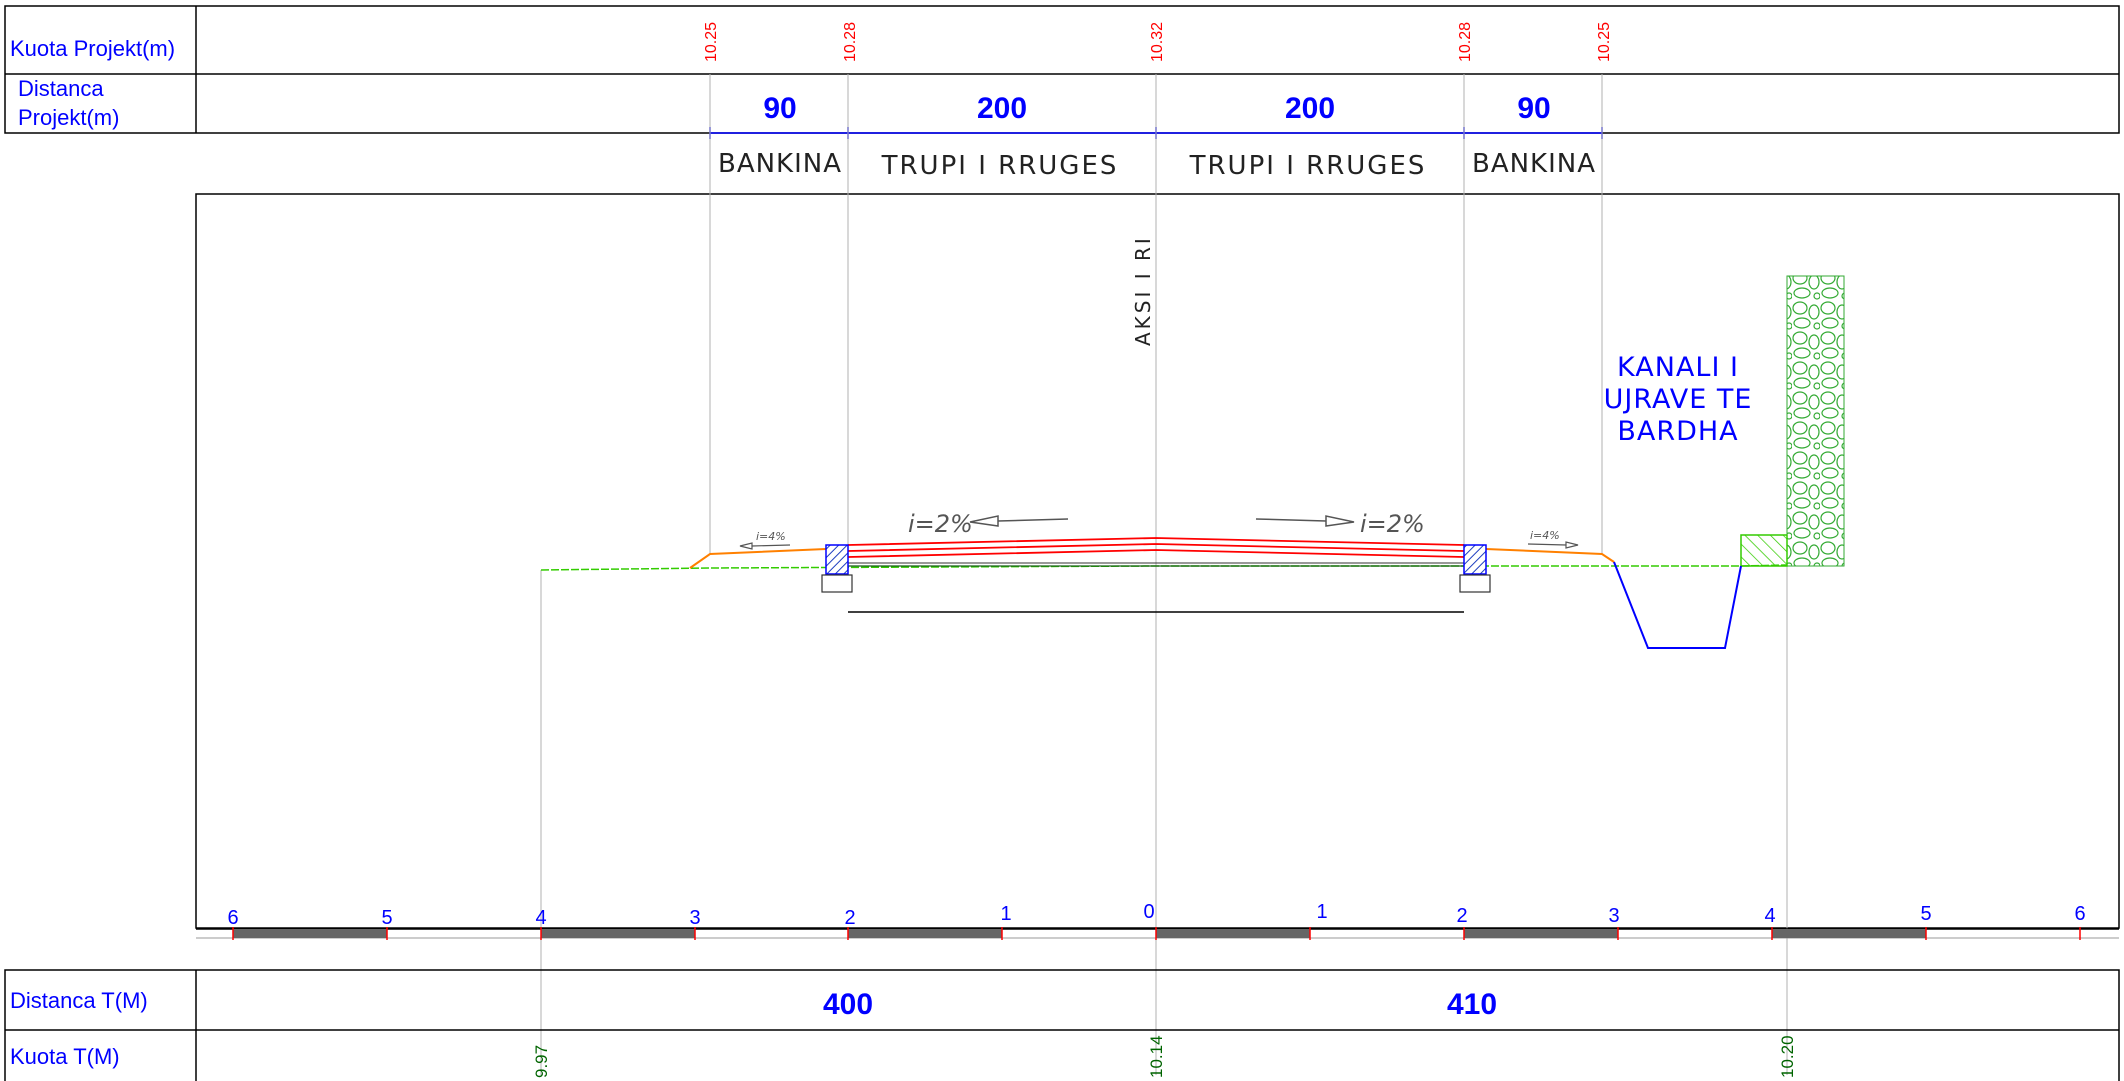  What do you see at coordinates (92, 48) in the screenshot?
I see `kuota-projekt-label: Kuota Projekt(m)` at bounding box center [92, 48].